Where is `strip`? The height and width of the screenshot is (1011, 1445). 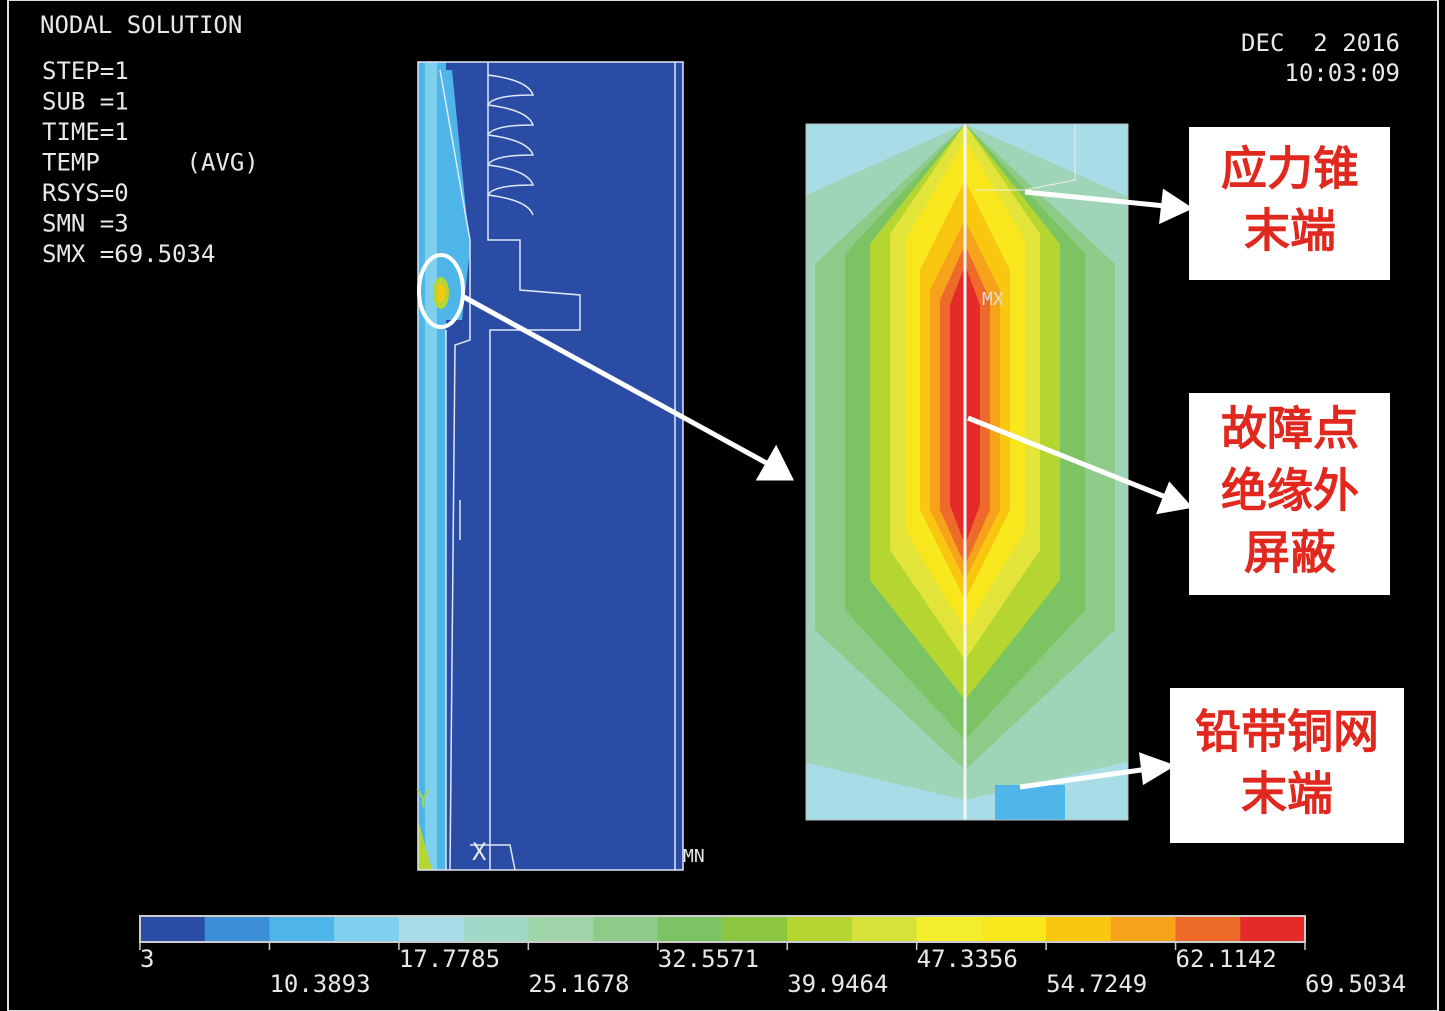
strip is located at coordinates (431, 466).